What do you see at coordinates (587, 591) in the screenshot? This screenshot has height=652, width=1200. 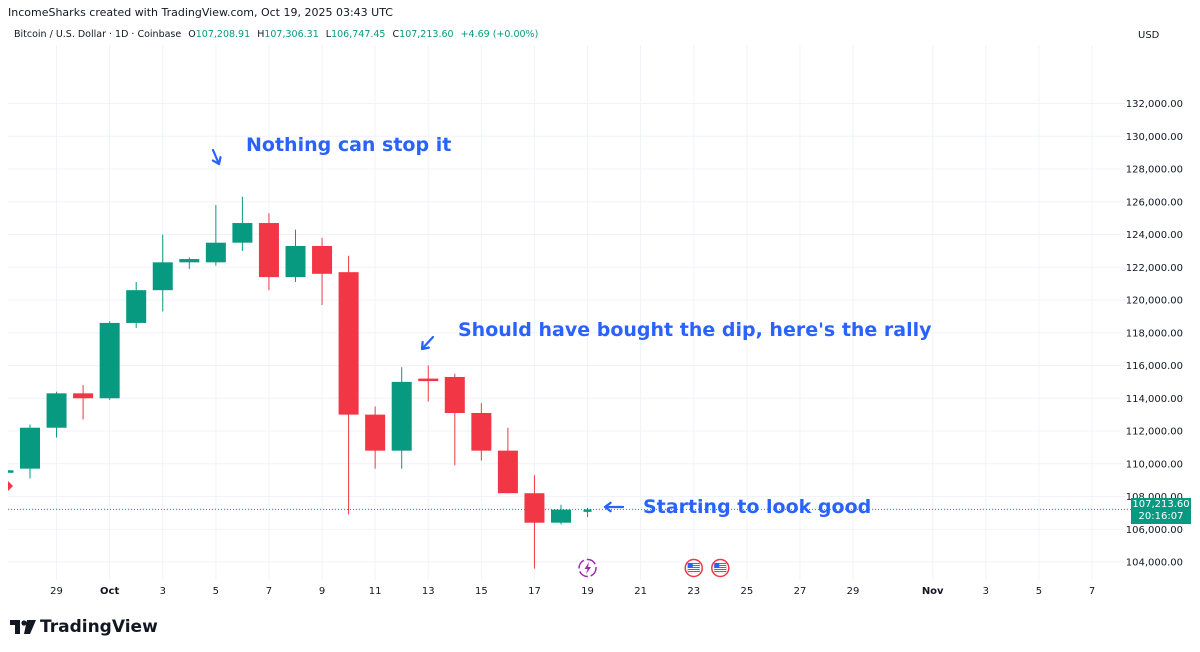 I see `time-axis-label: 19` at bounding box center [587, 591].